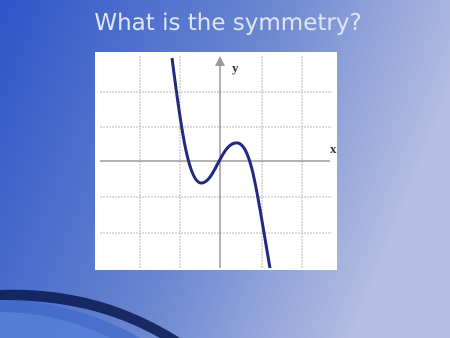  What do you see at coordinates (220, 61) in the screenshot?
I see `y-arrow` at bounding box center [220, 61].